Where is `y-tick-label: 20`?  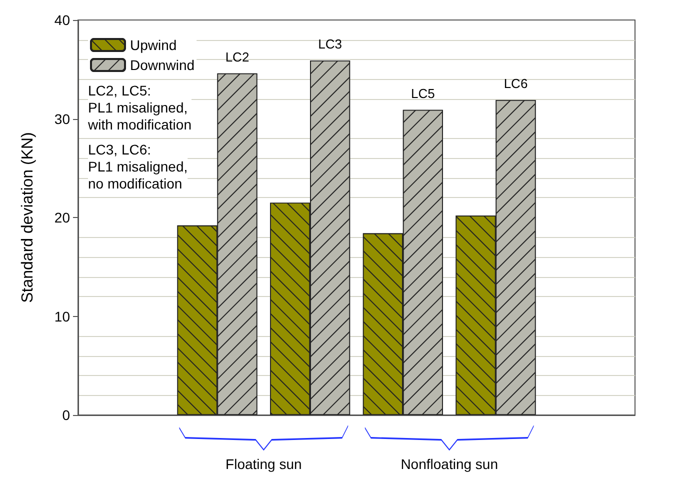 y-tick-label: 20 is located at coordinates (62, 218).